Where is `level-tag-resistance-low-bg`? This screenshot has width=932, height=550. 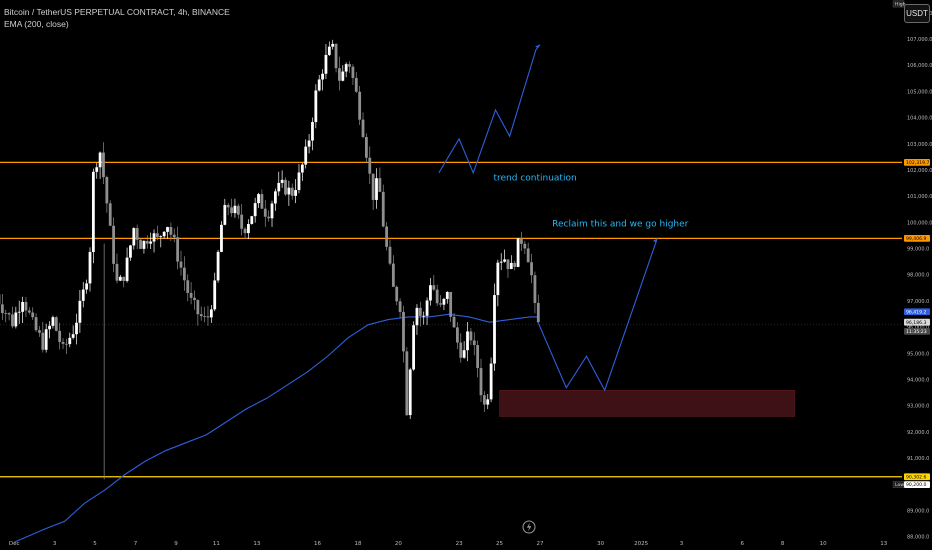 level-tag-resistance-low-bg is located at coordinates (917, 238).